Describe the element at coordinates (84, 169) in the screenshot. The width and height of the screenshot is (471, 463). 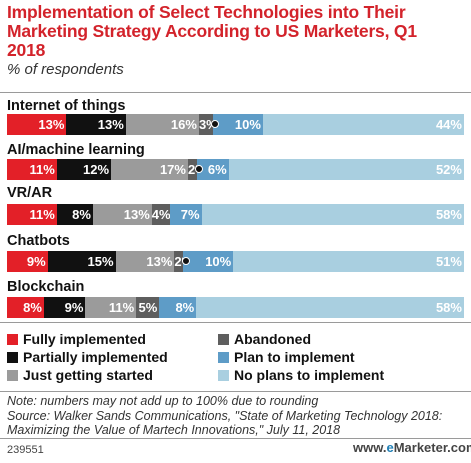
I see `bar-segment: 12%` at that location.